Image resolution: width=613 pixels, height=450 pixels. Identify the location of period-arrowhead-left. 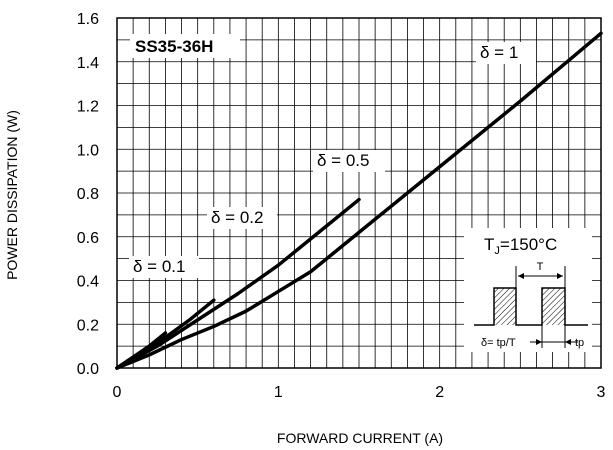
(521, 276).